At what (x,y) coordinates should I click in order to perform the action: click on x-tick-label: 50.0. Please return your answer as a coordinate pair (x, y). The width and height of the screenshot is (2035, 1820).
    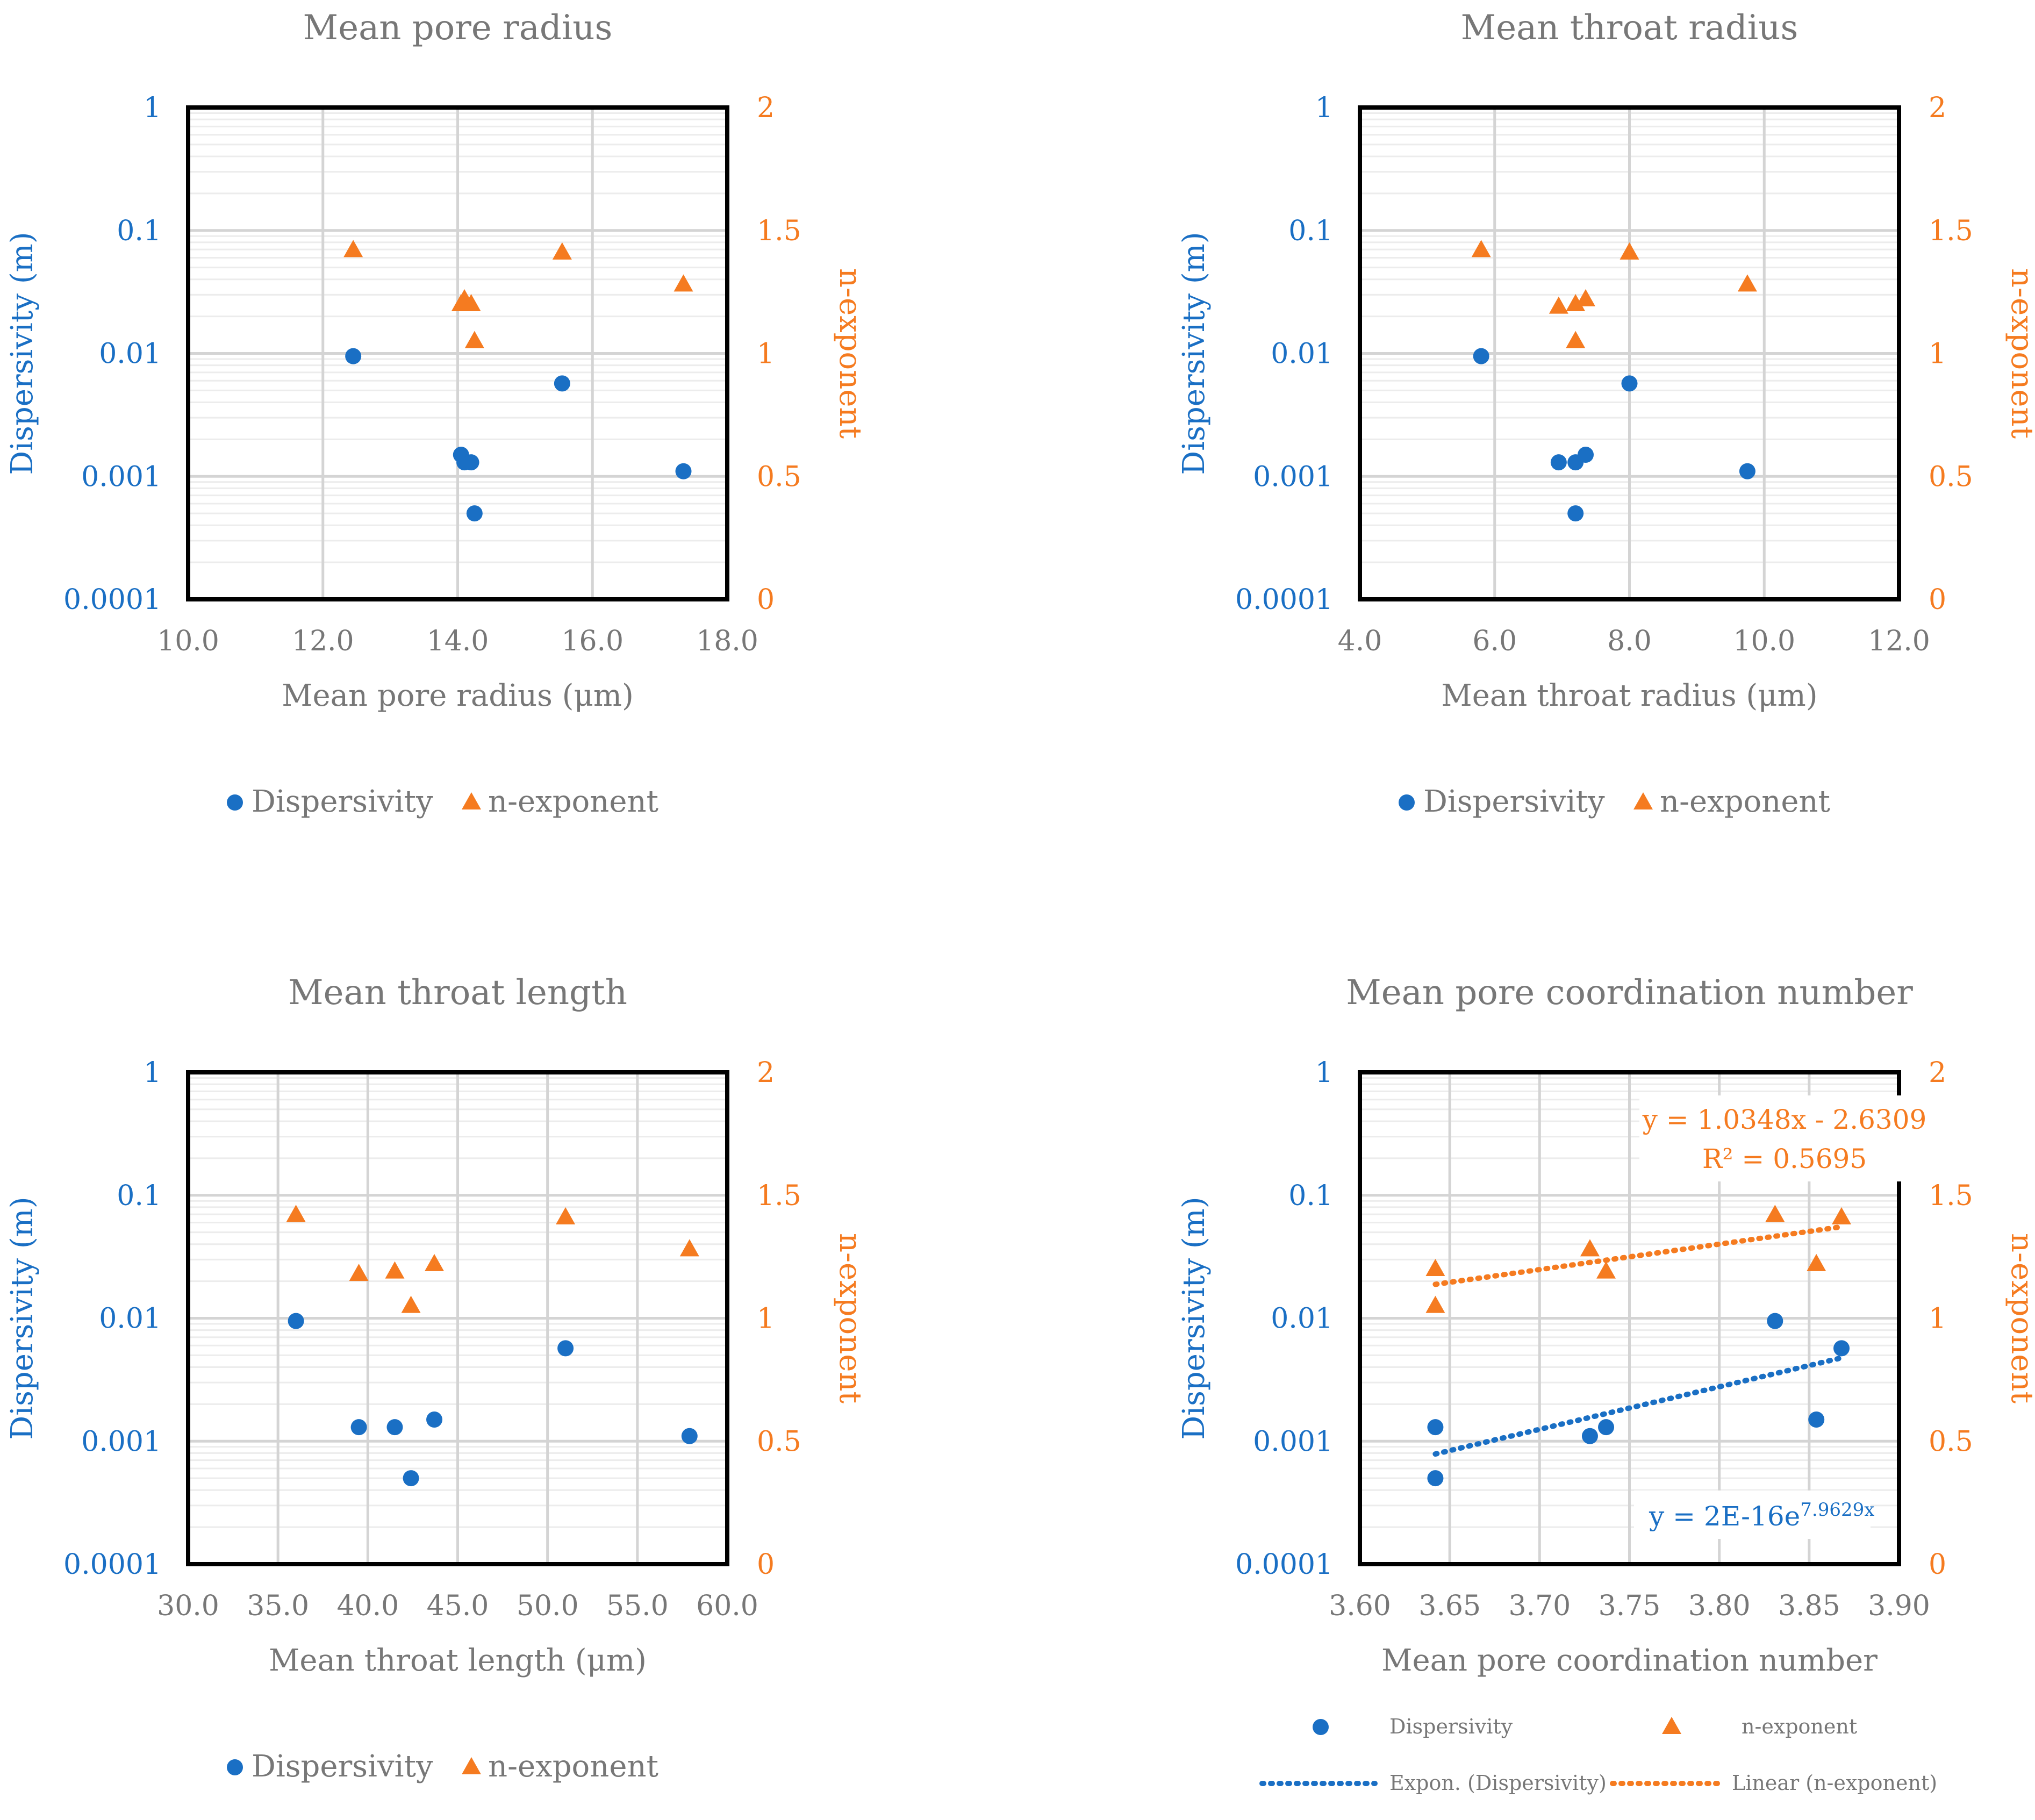
    Looking at the image, I should click on (548, 1606).